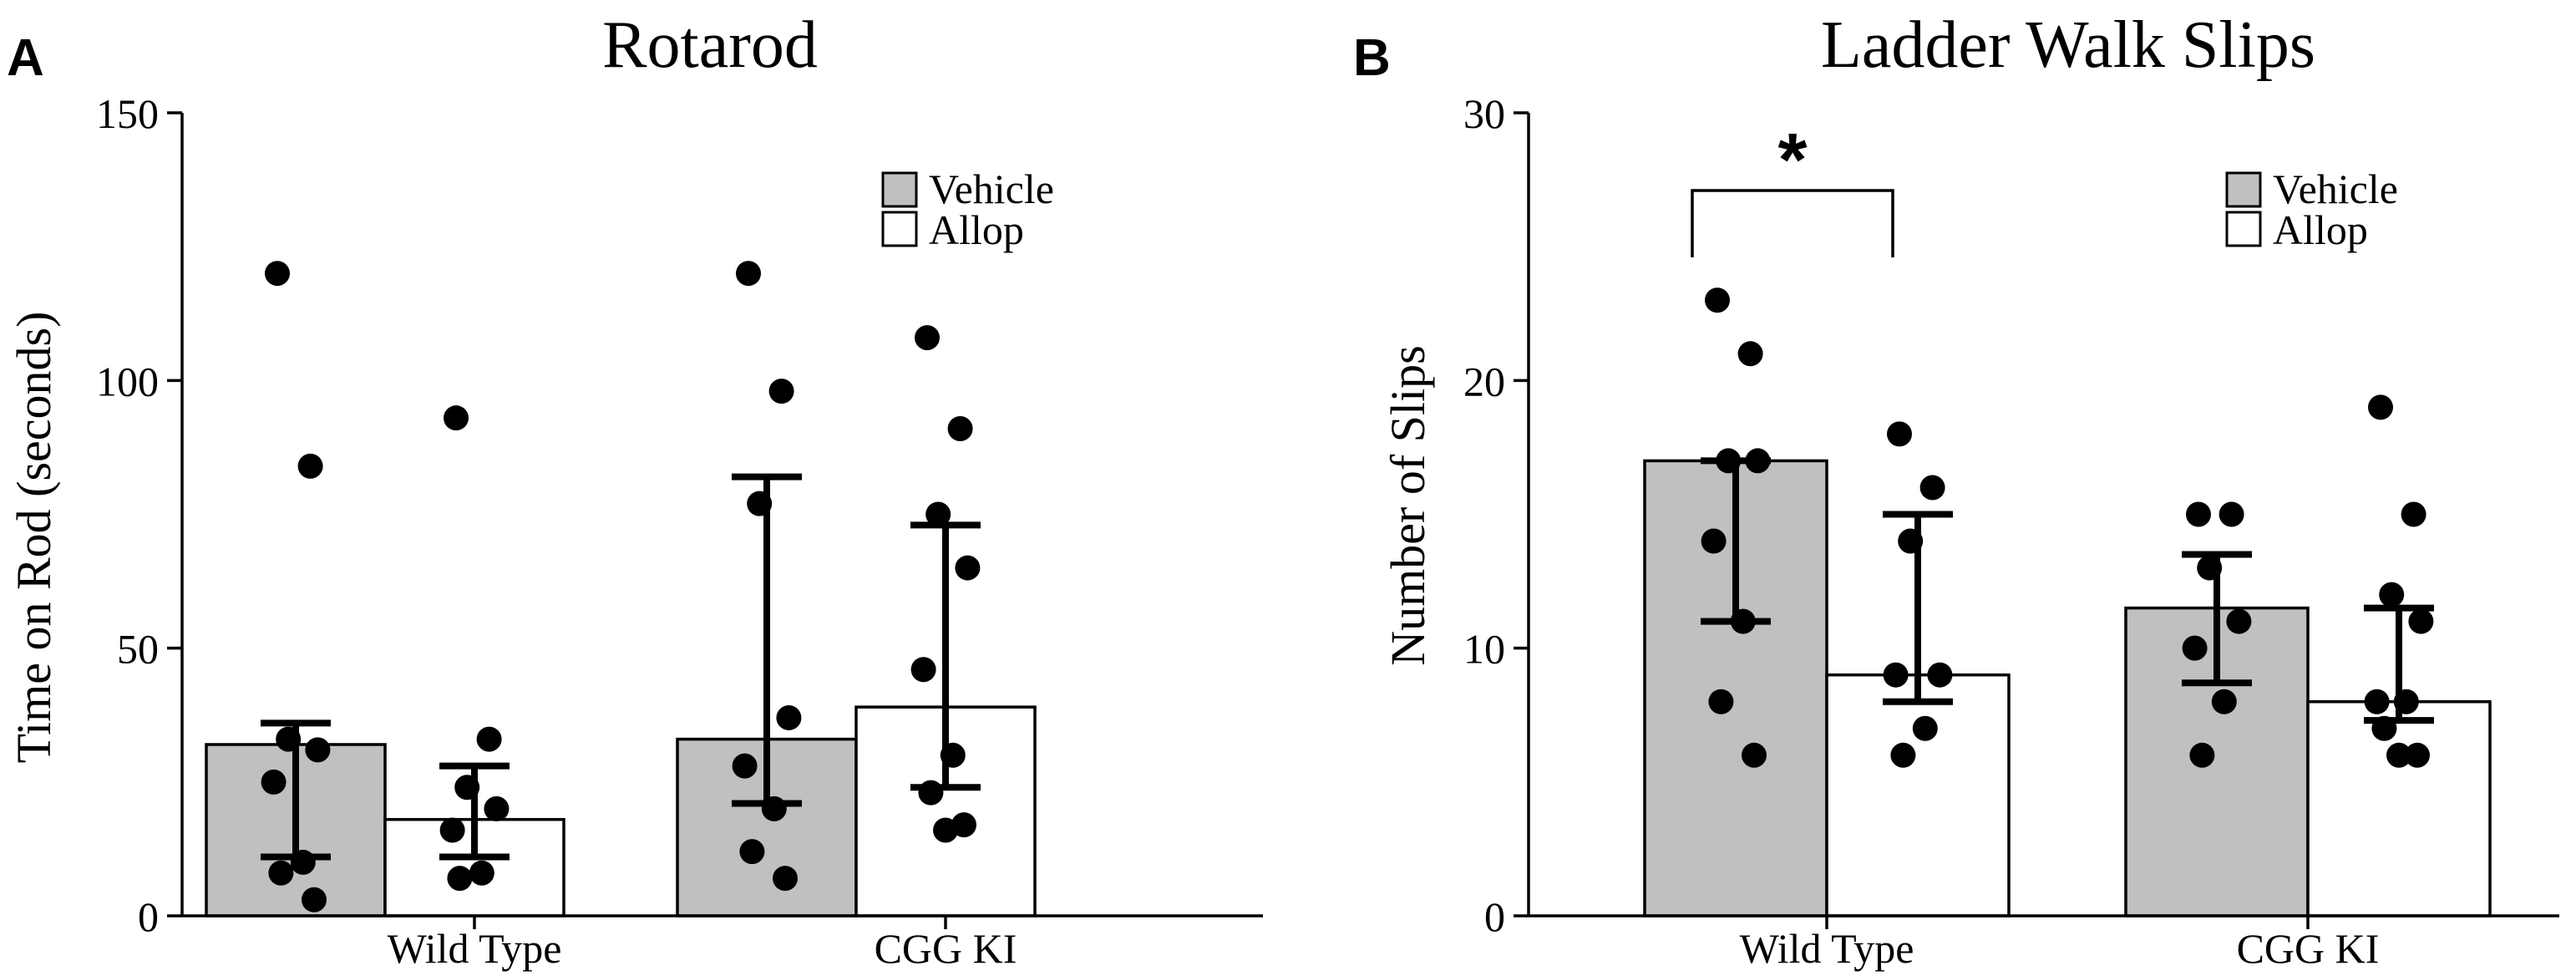 The image size is (2576, 976). Describe the element at coordinates (2068, 45) in the screenshot. I see `panel-b-title: Ladder Walk Slips` at that location.